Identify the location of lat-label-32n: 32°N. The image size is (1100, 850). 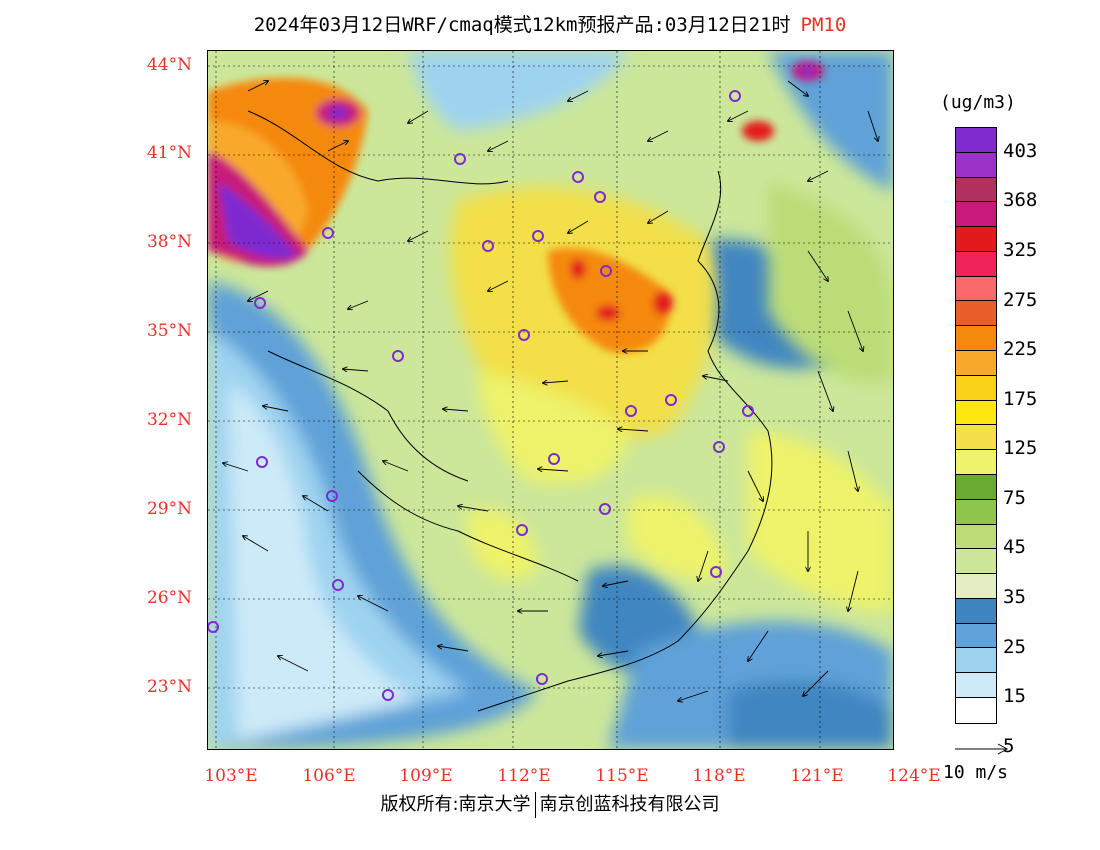
(169, 420).